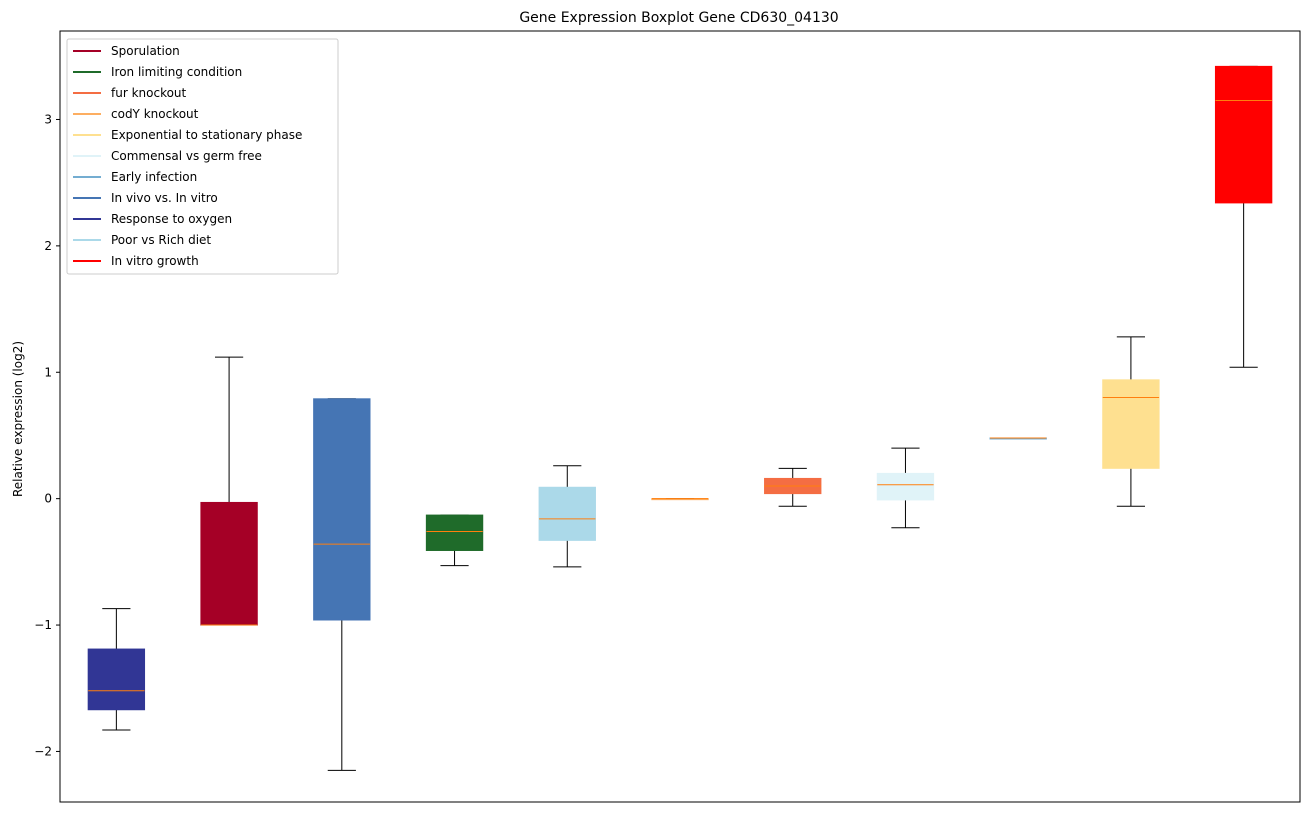 The height and width of the screenshot is (816, 1309). I want to click on legend-label: In vitro growth, so click(155, 261).